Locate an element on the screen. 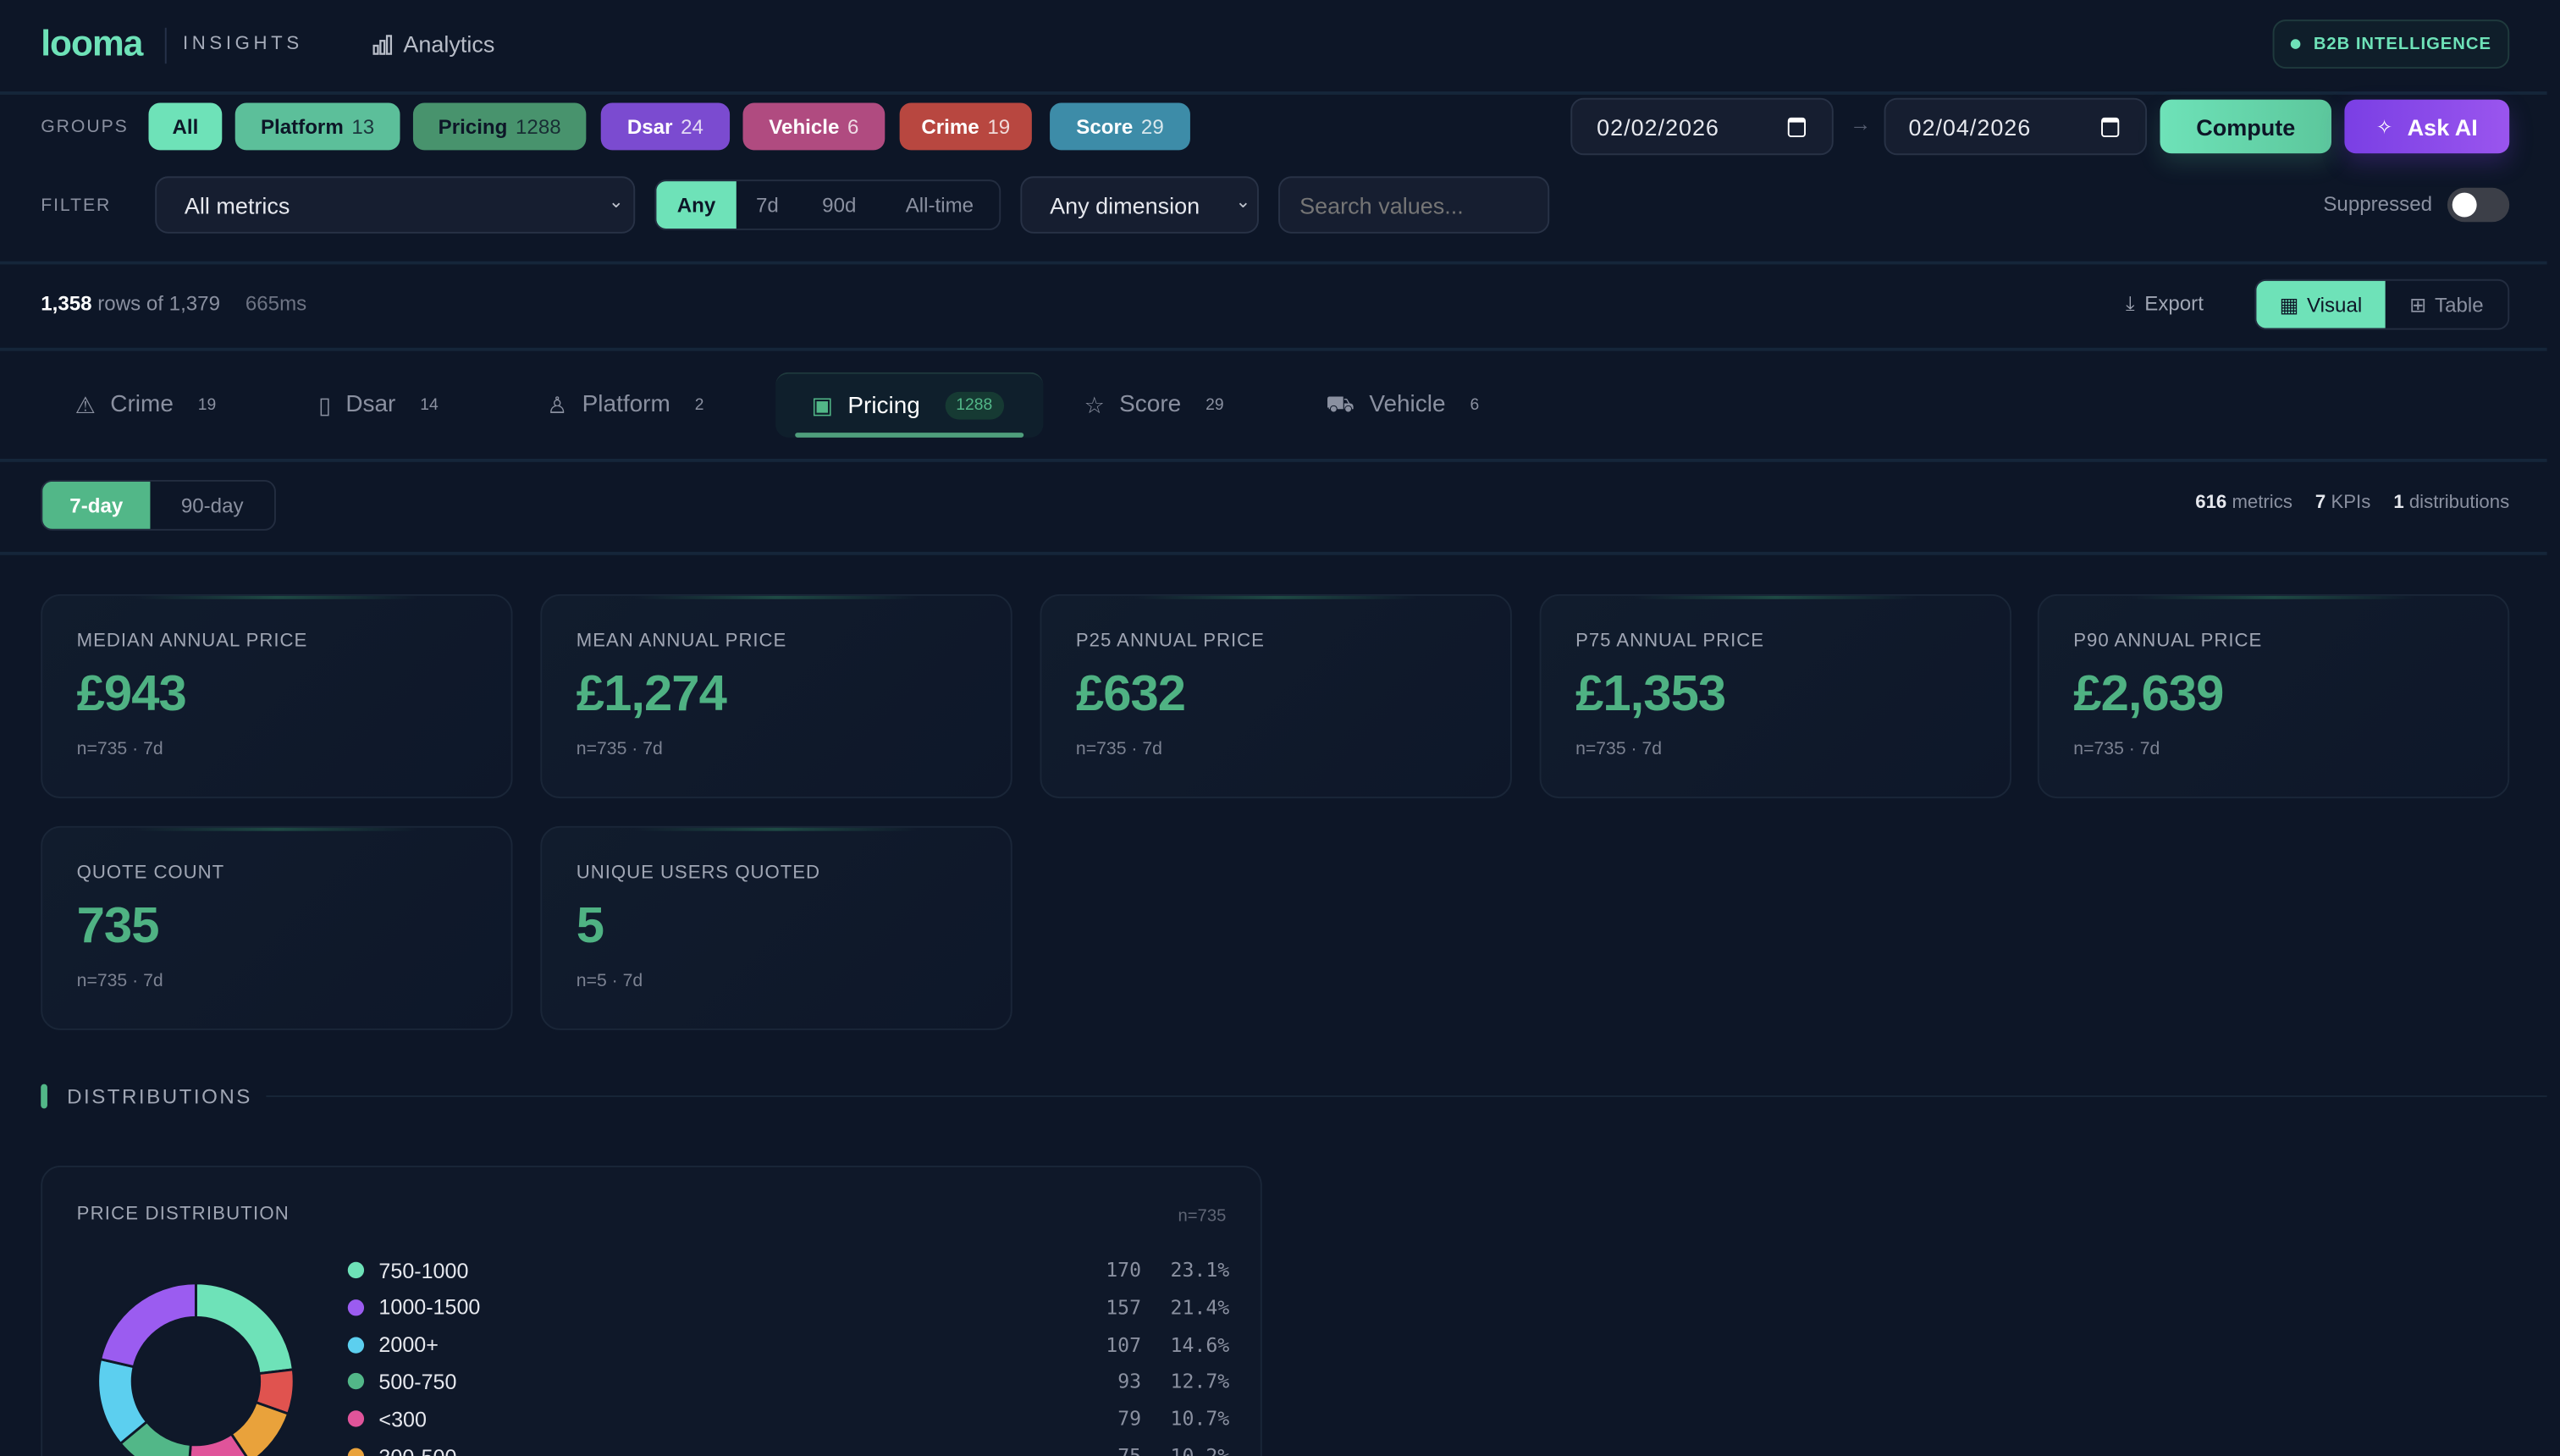 The width and height of the screenshot is (2560, 1456). group-chip-platform: Platform 13 is located at coordinates (317, 127).